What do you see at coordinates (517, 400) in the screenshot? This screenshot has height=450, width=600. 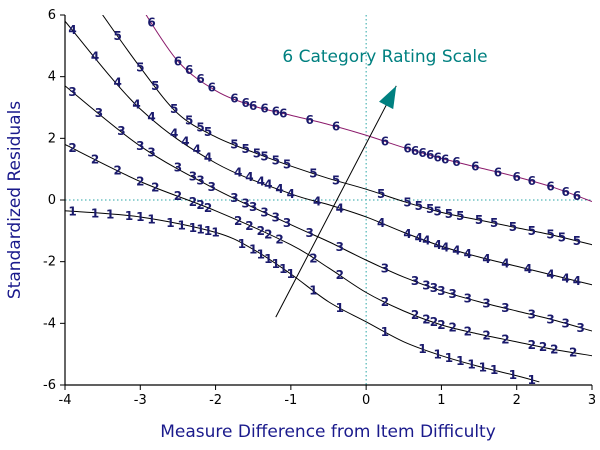 I see `x-tick-label: 2` at bounding box center [517, 400].